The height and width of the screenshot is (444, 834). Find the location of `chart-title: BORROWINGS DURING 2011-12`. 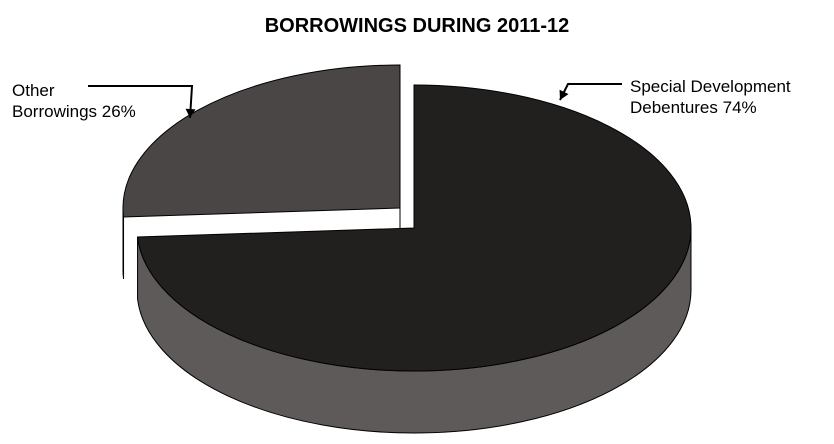

chart-title: BORROWINGS DURING 2011-12 is located at coordinates (417, 26).